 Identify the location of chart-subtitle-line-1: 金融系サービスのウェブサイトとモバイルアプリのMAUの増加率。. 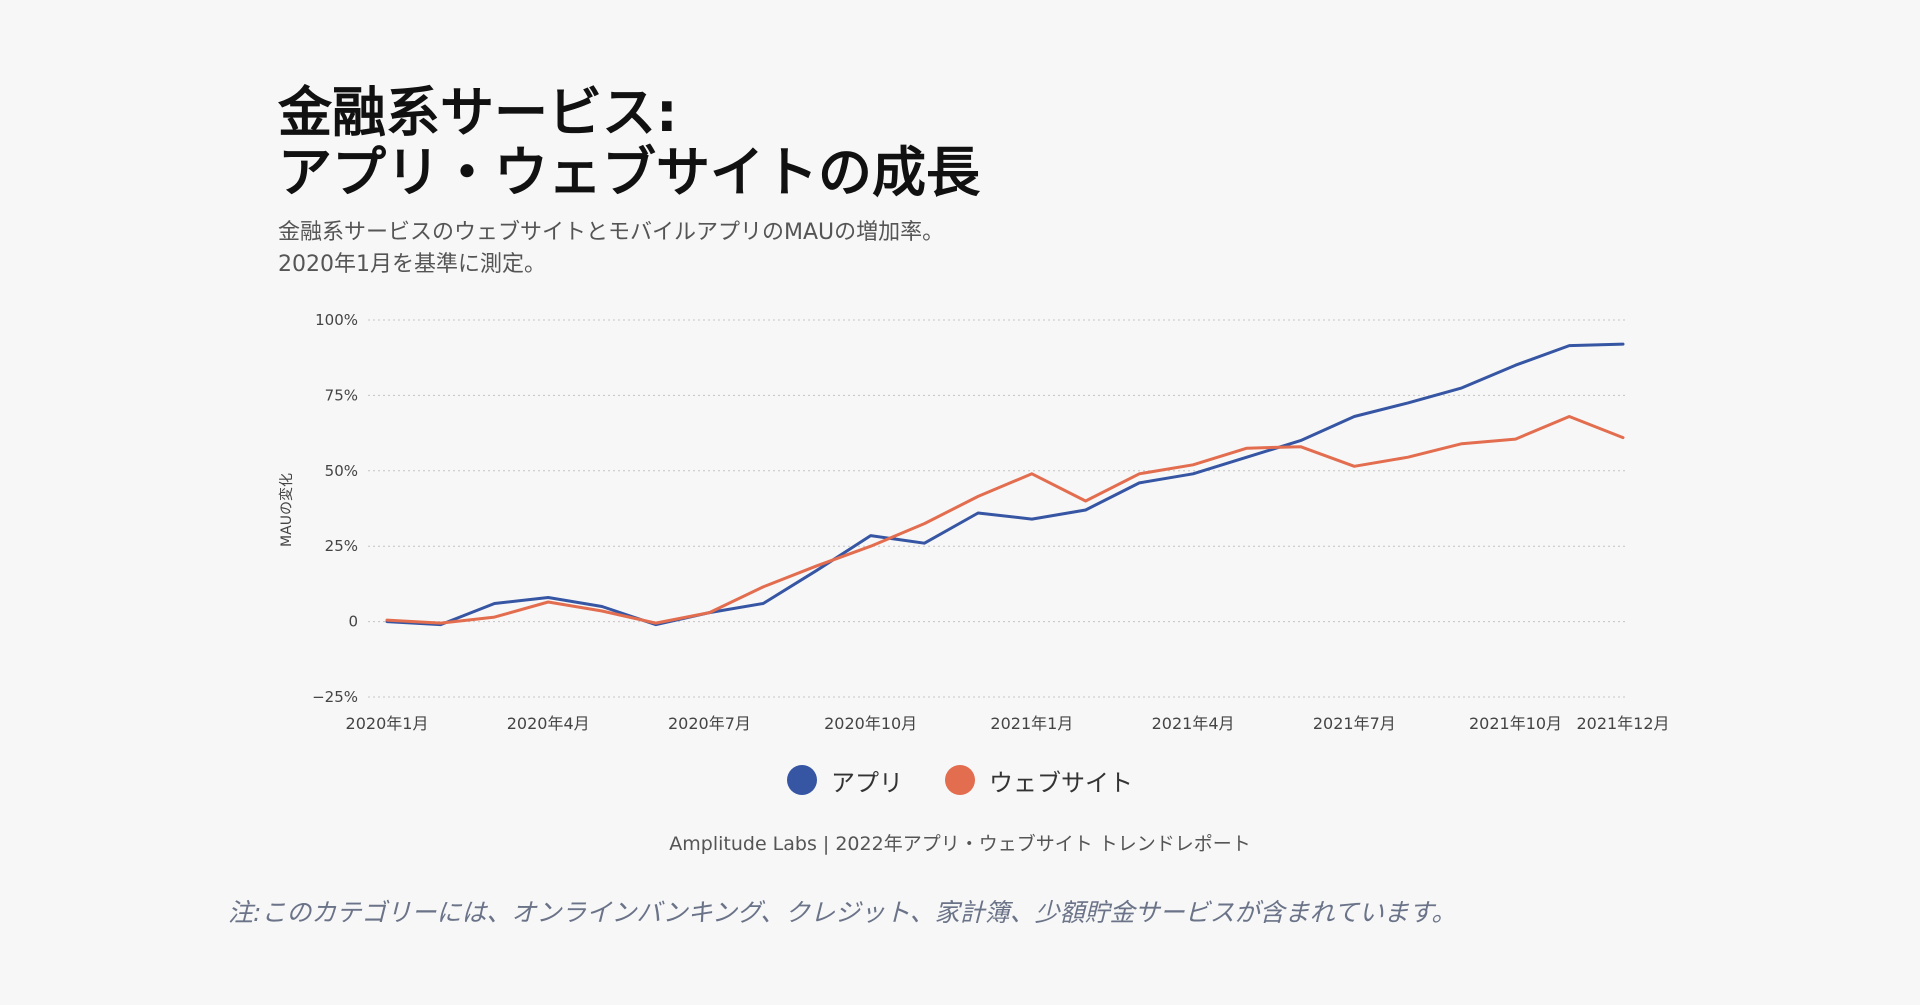
(611, 232).